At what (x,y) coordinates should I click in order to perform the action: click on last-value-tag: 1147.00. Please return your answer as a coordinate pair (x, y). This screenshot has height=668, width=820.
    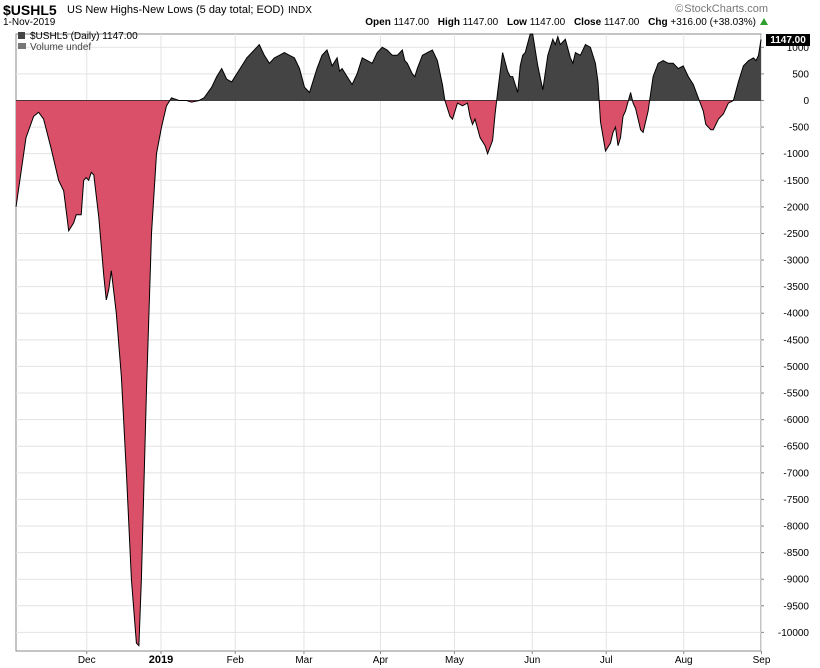
    Looking at the image, I should click on (788, 40).